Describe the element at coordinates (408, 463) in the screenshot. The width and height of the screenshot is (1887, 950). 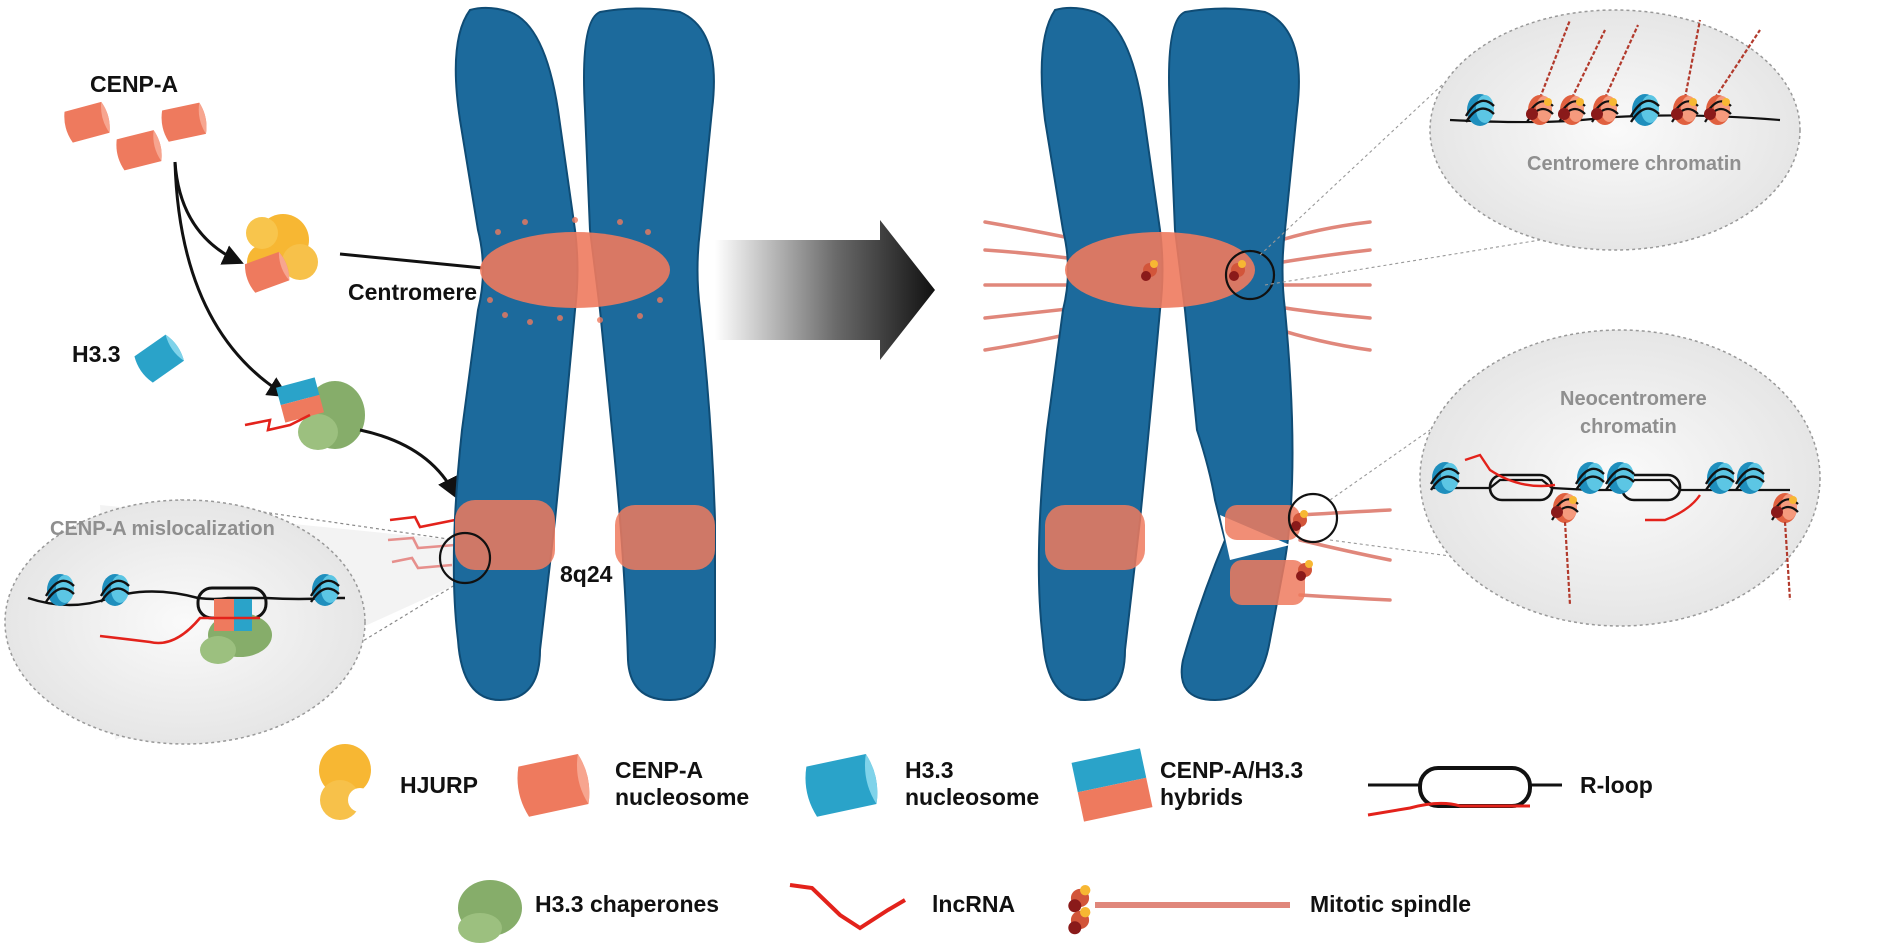
I see `arrow-to-8q24` at that location.